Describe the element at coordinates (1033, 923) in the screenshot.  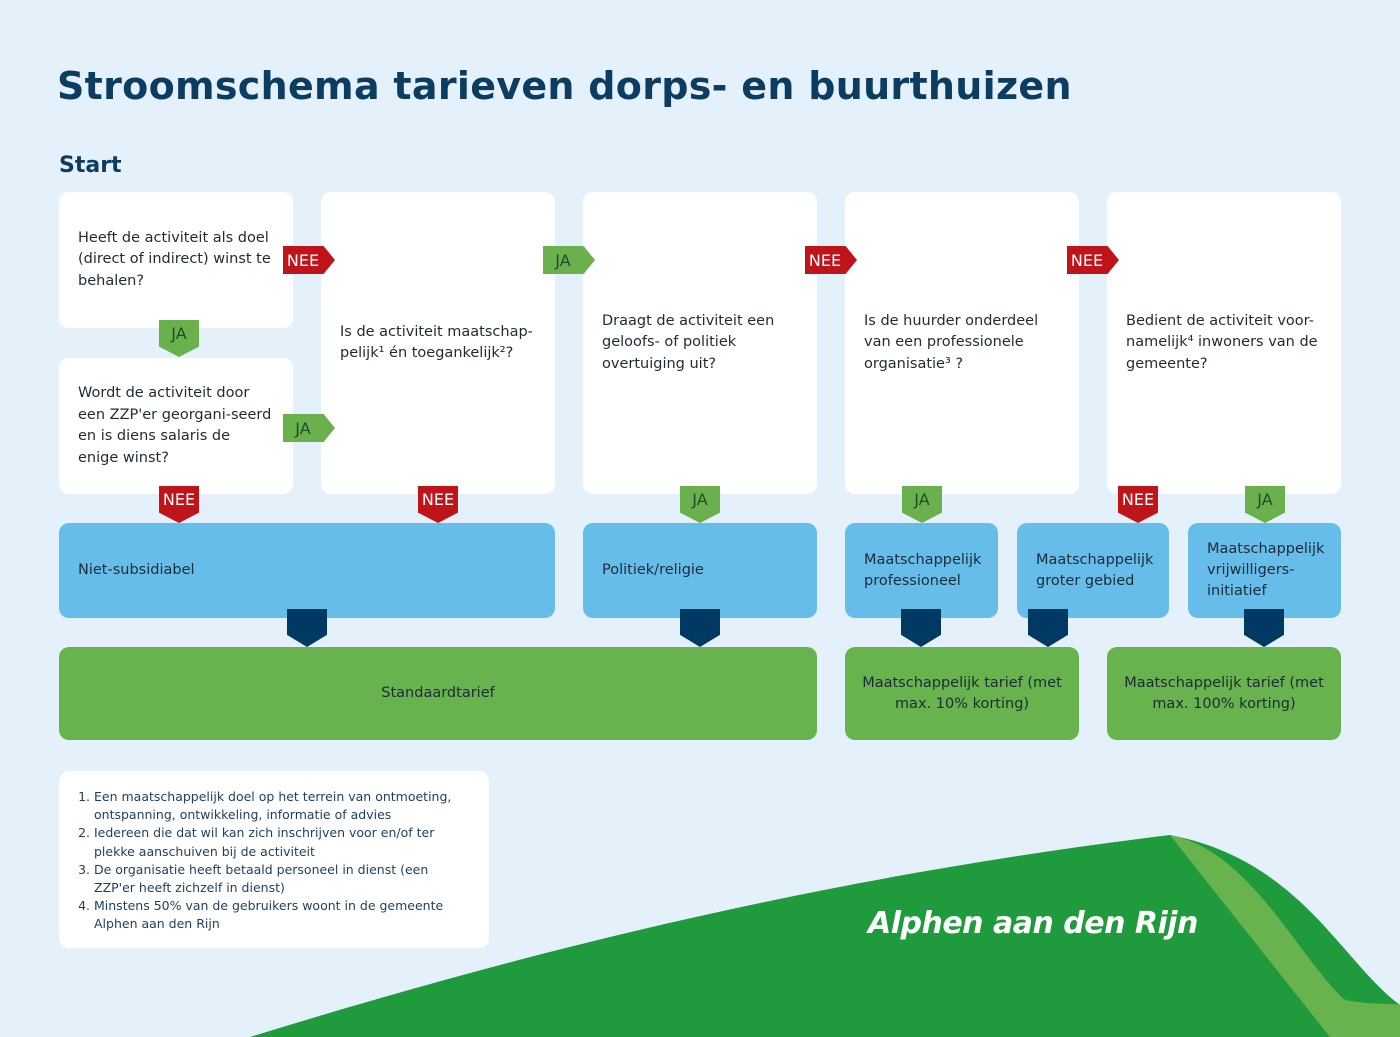
I see `logo: Alphen aan den Rijn` at that location.